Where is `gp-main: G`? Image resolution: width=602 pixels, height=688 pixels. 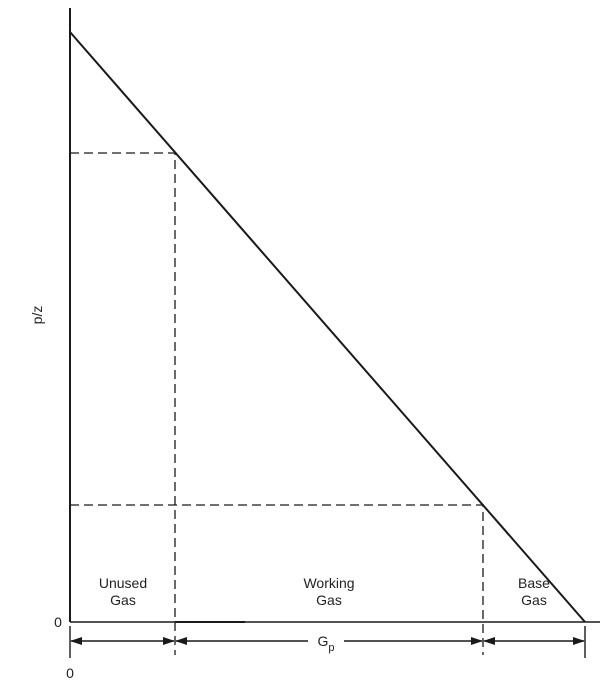
gp-main: G is located at coordinates (322, 641).